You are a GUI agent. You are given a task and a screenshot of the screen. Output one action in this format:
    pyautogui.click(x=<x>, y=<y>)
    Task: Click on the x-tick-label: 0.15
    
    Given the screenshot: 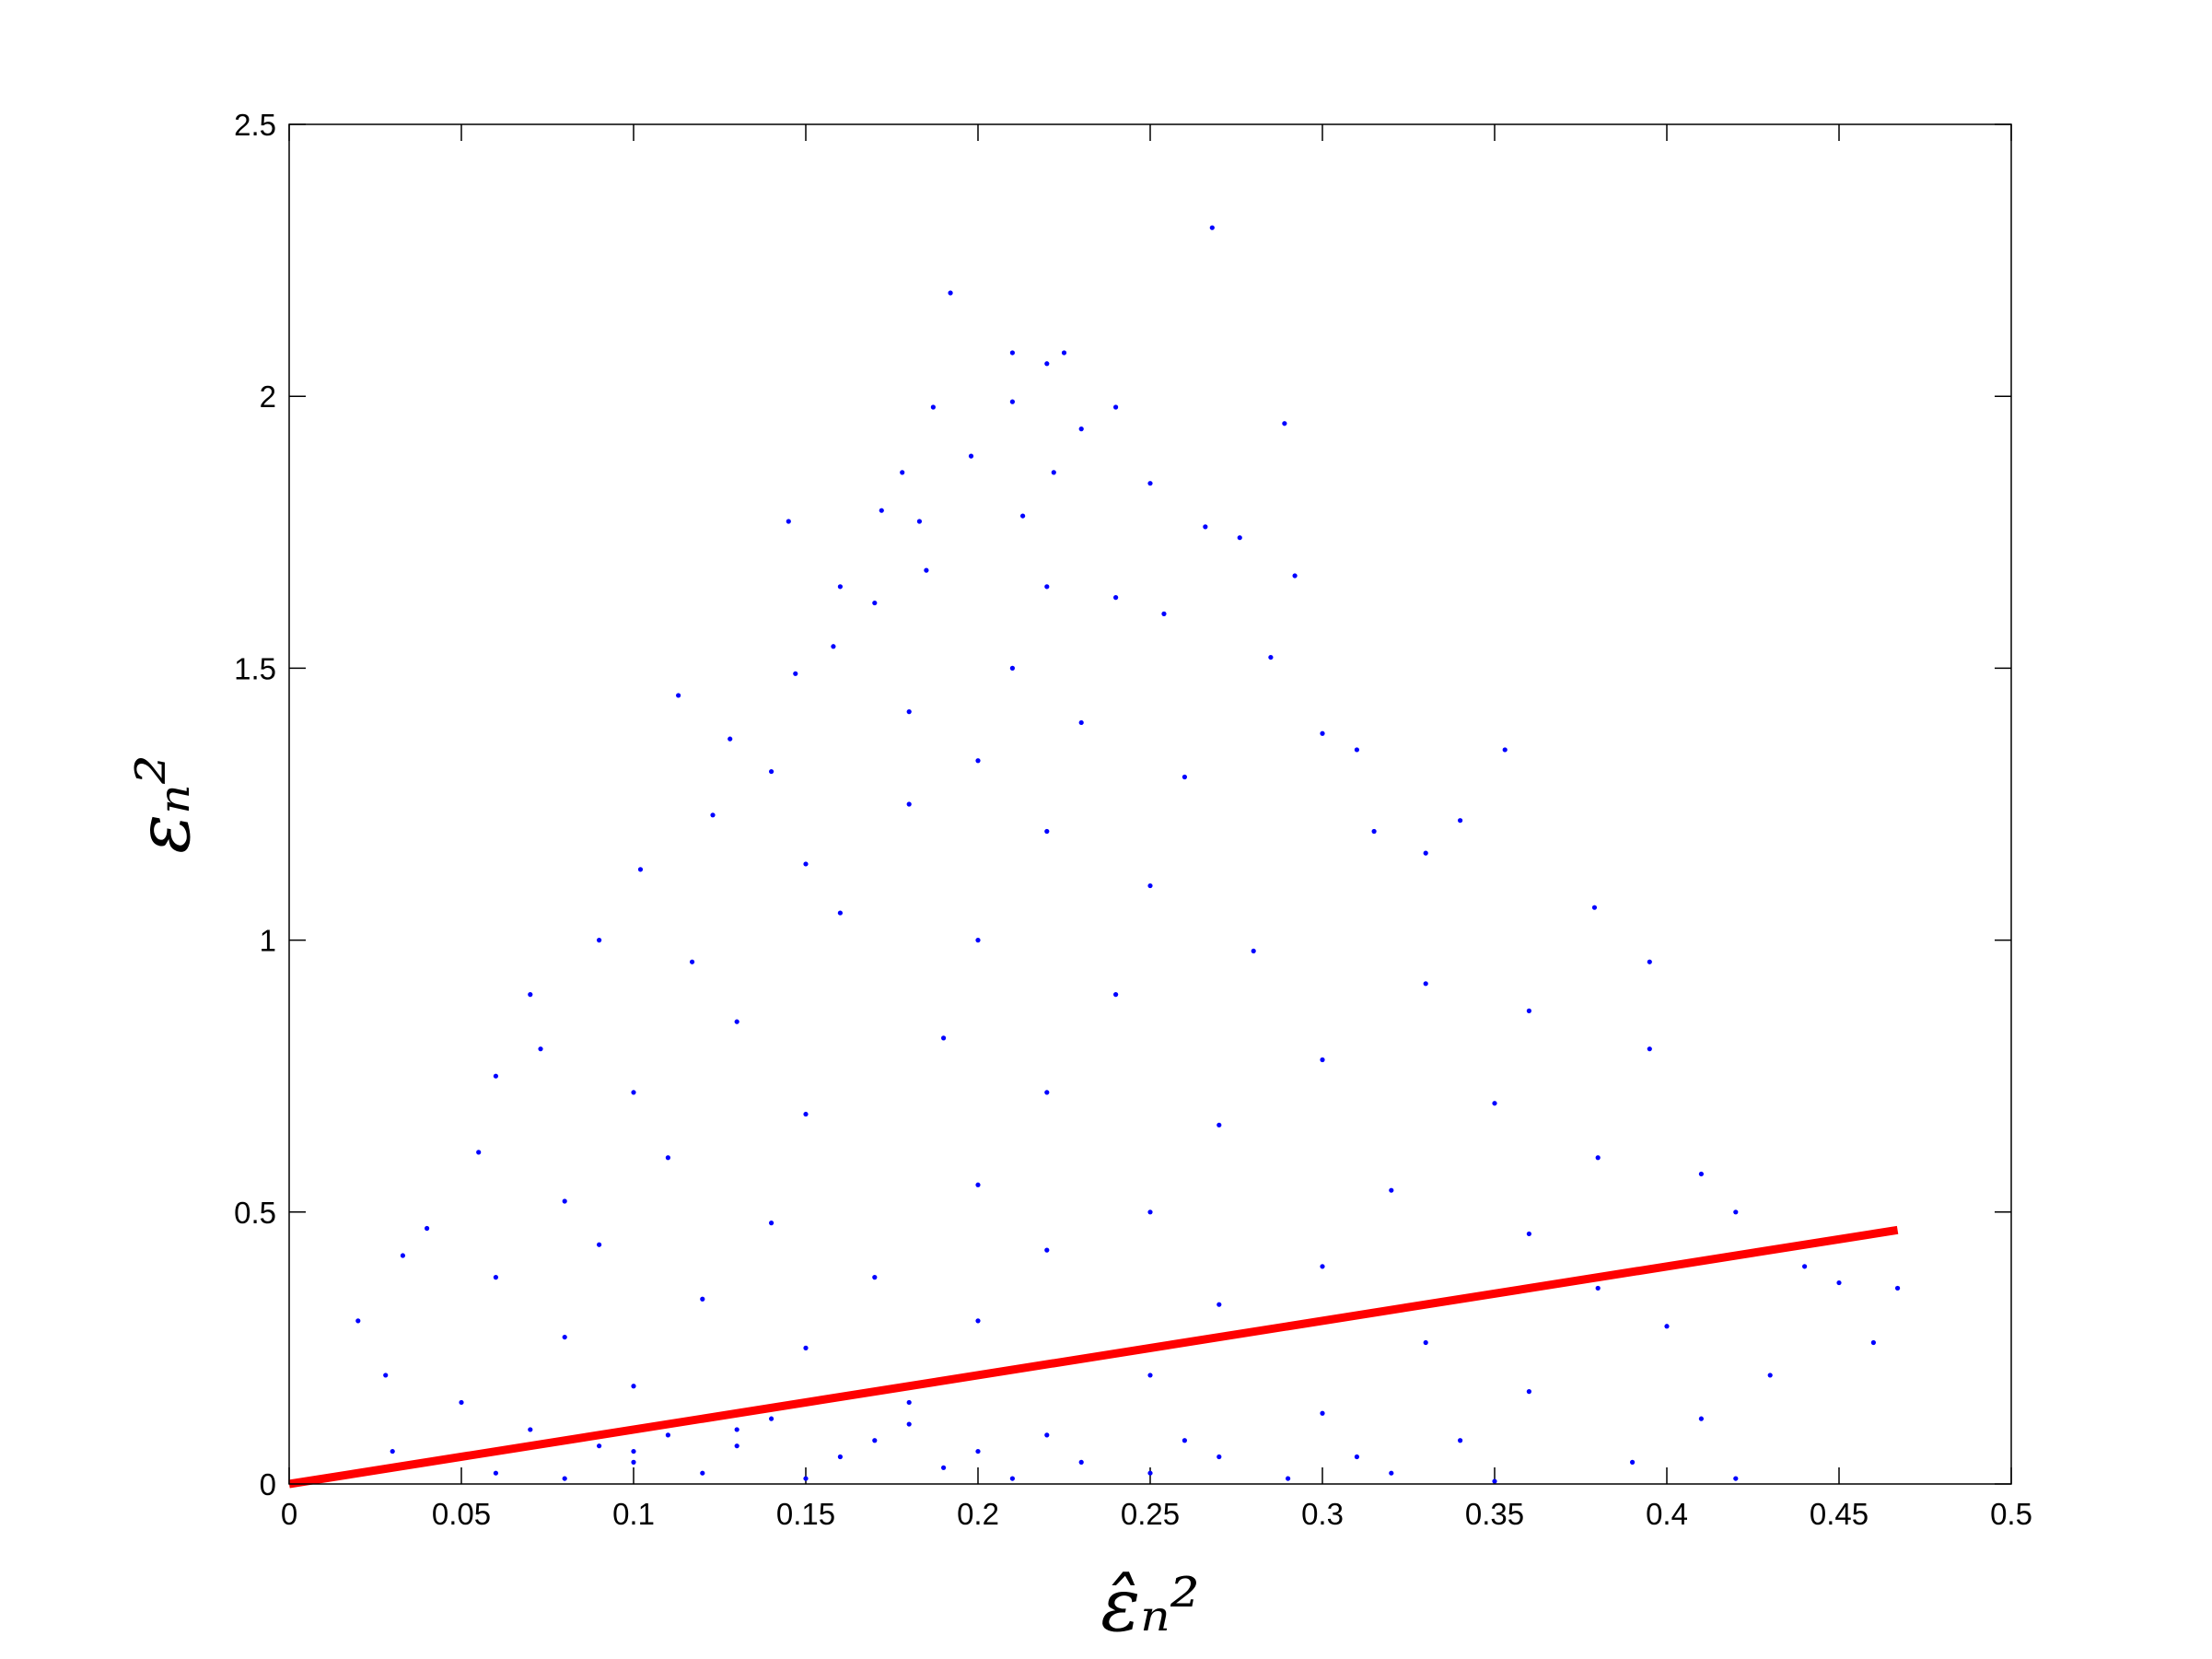 What is the action you would take?
    pyautogui.click(x=806, y=1514)
    